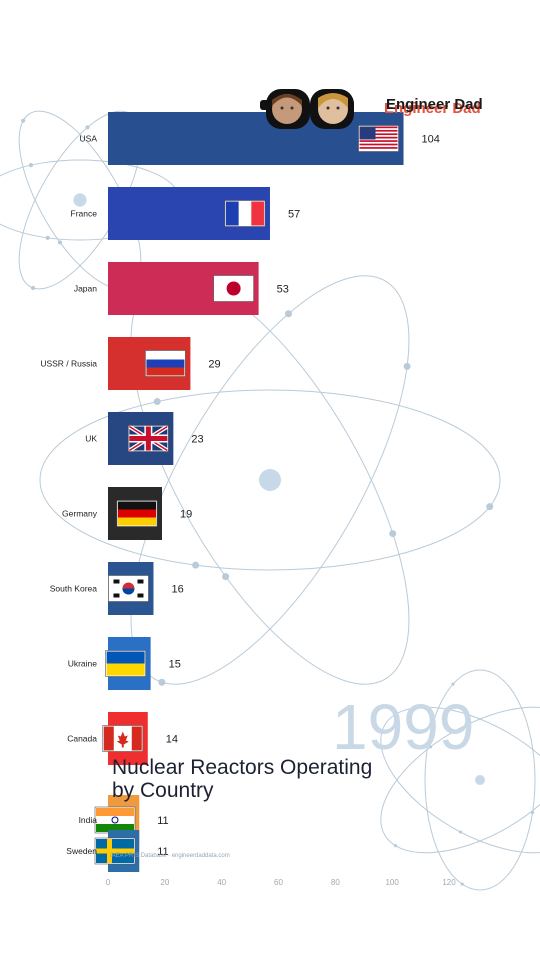 The width and height of the screenshot is (540, 960). I want to click on chart-title-line1: Nuclear Reactors Operating, so click(242, 767).